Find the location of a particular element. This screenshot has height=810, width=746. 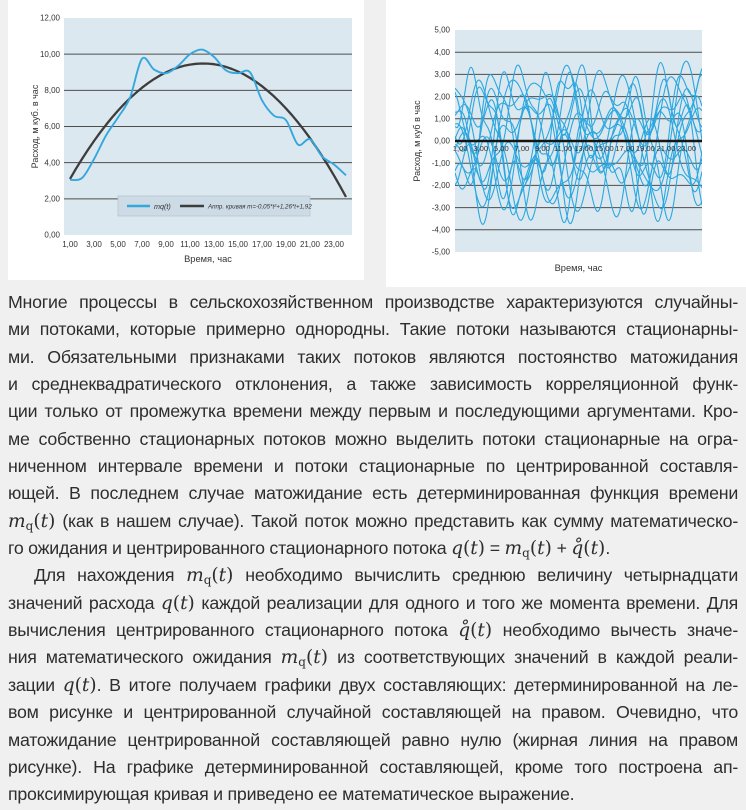

y-axis-title: Расход, м куб. в час is located at coordinates (35, 126).